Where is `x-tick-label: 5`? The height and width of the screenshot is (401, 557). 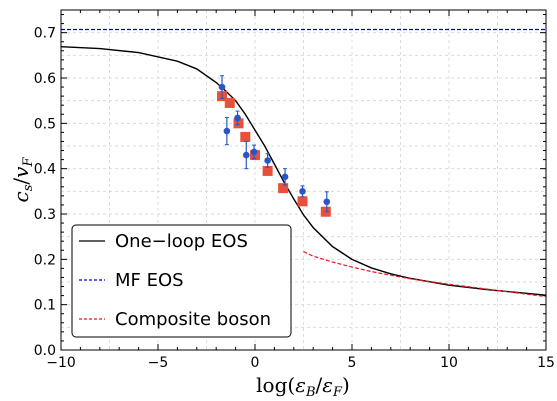 x-tick-label: 5 is located at coordinates (352, 363).